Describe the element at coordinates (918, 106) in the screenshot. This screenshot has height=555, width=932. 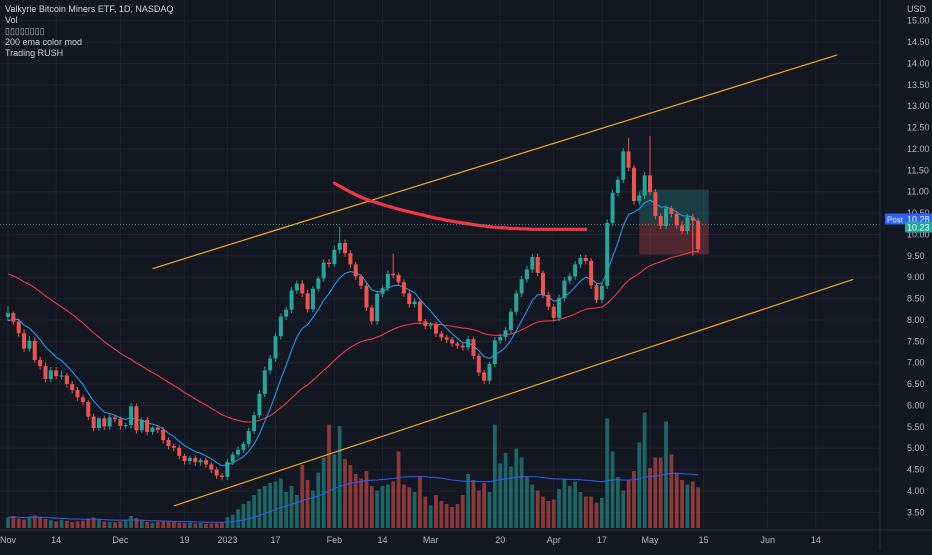
I see `y-tick-label: 13.00` at that location.